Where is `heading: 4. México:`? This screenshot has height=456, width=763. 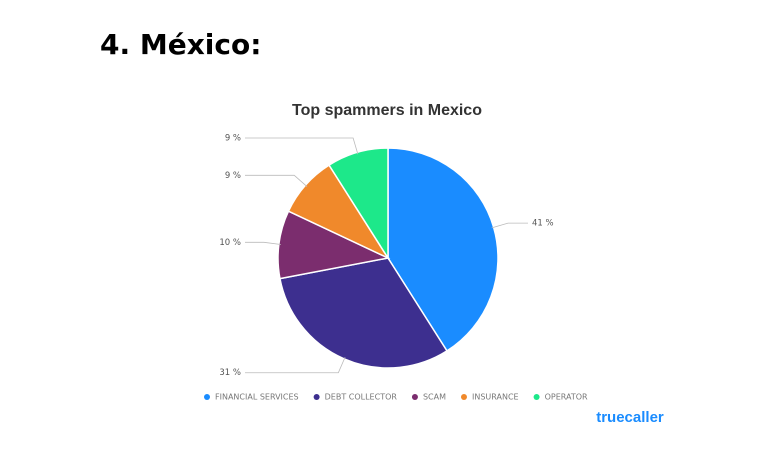 heading: 4. México: is located at coordinates (180, 44).